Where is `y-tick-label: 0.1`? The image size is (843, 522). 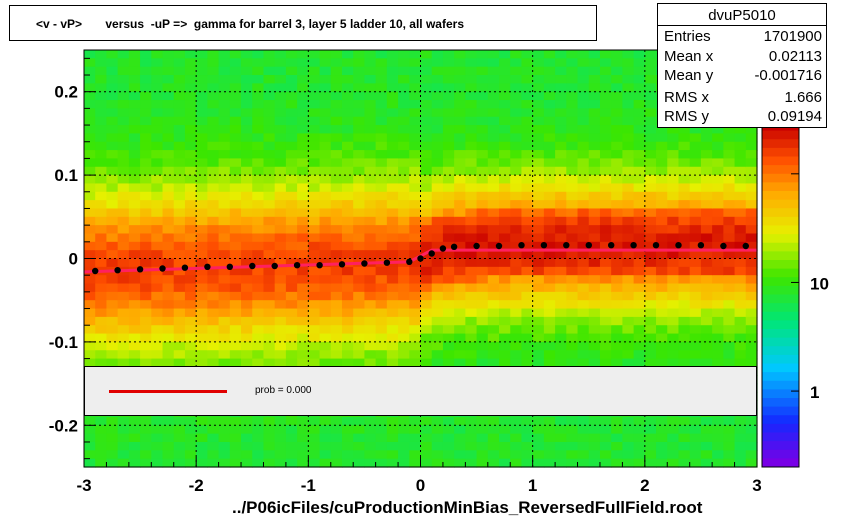 y-tick-label: 0.1 is located at coordinates (66, 175).